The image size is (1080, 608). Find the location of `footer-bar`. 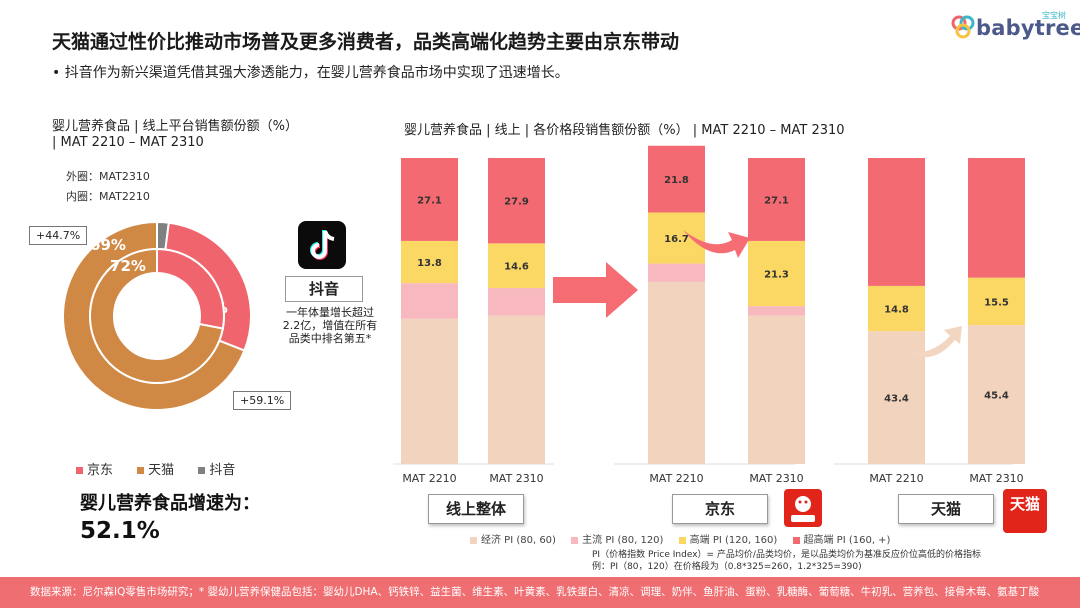

footer-bar is located at coordinates (540, 592).